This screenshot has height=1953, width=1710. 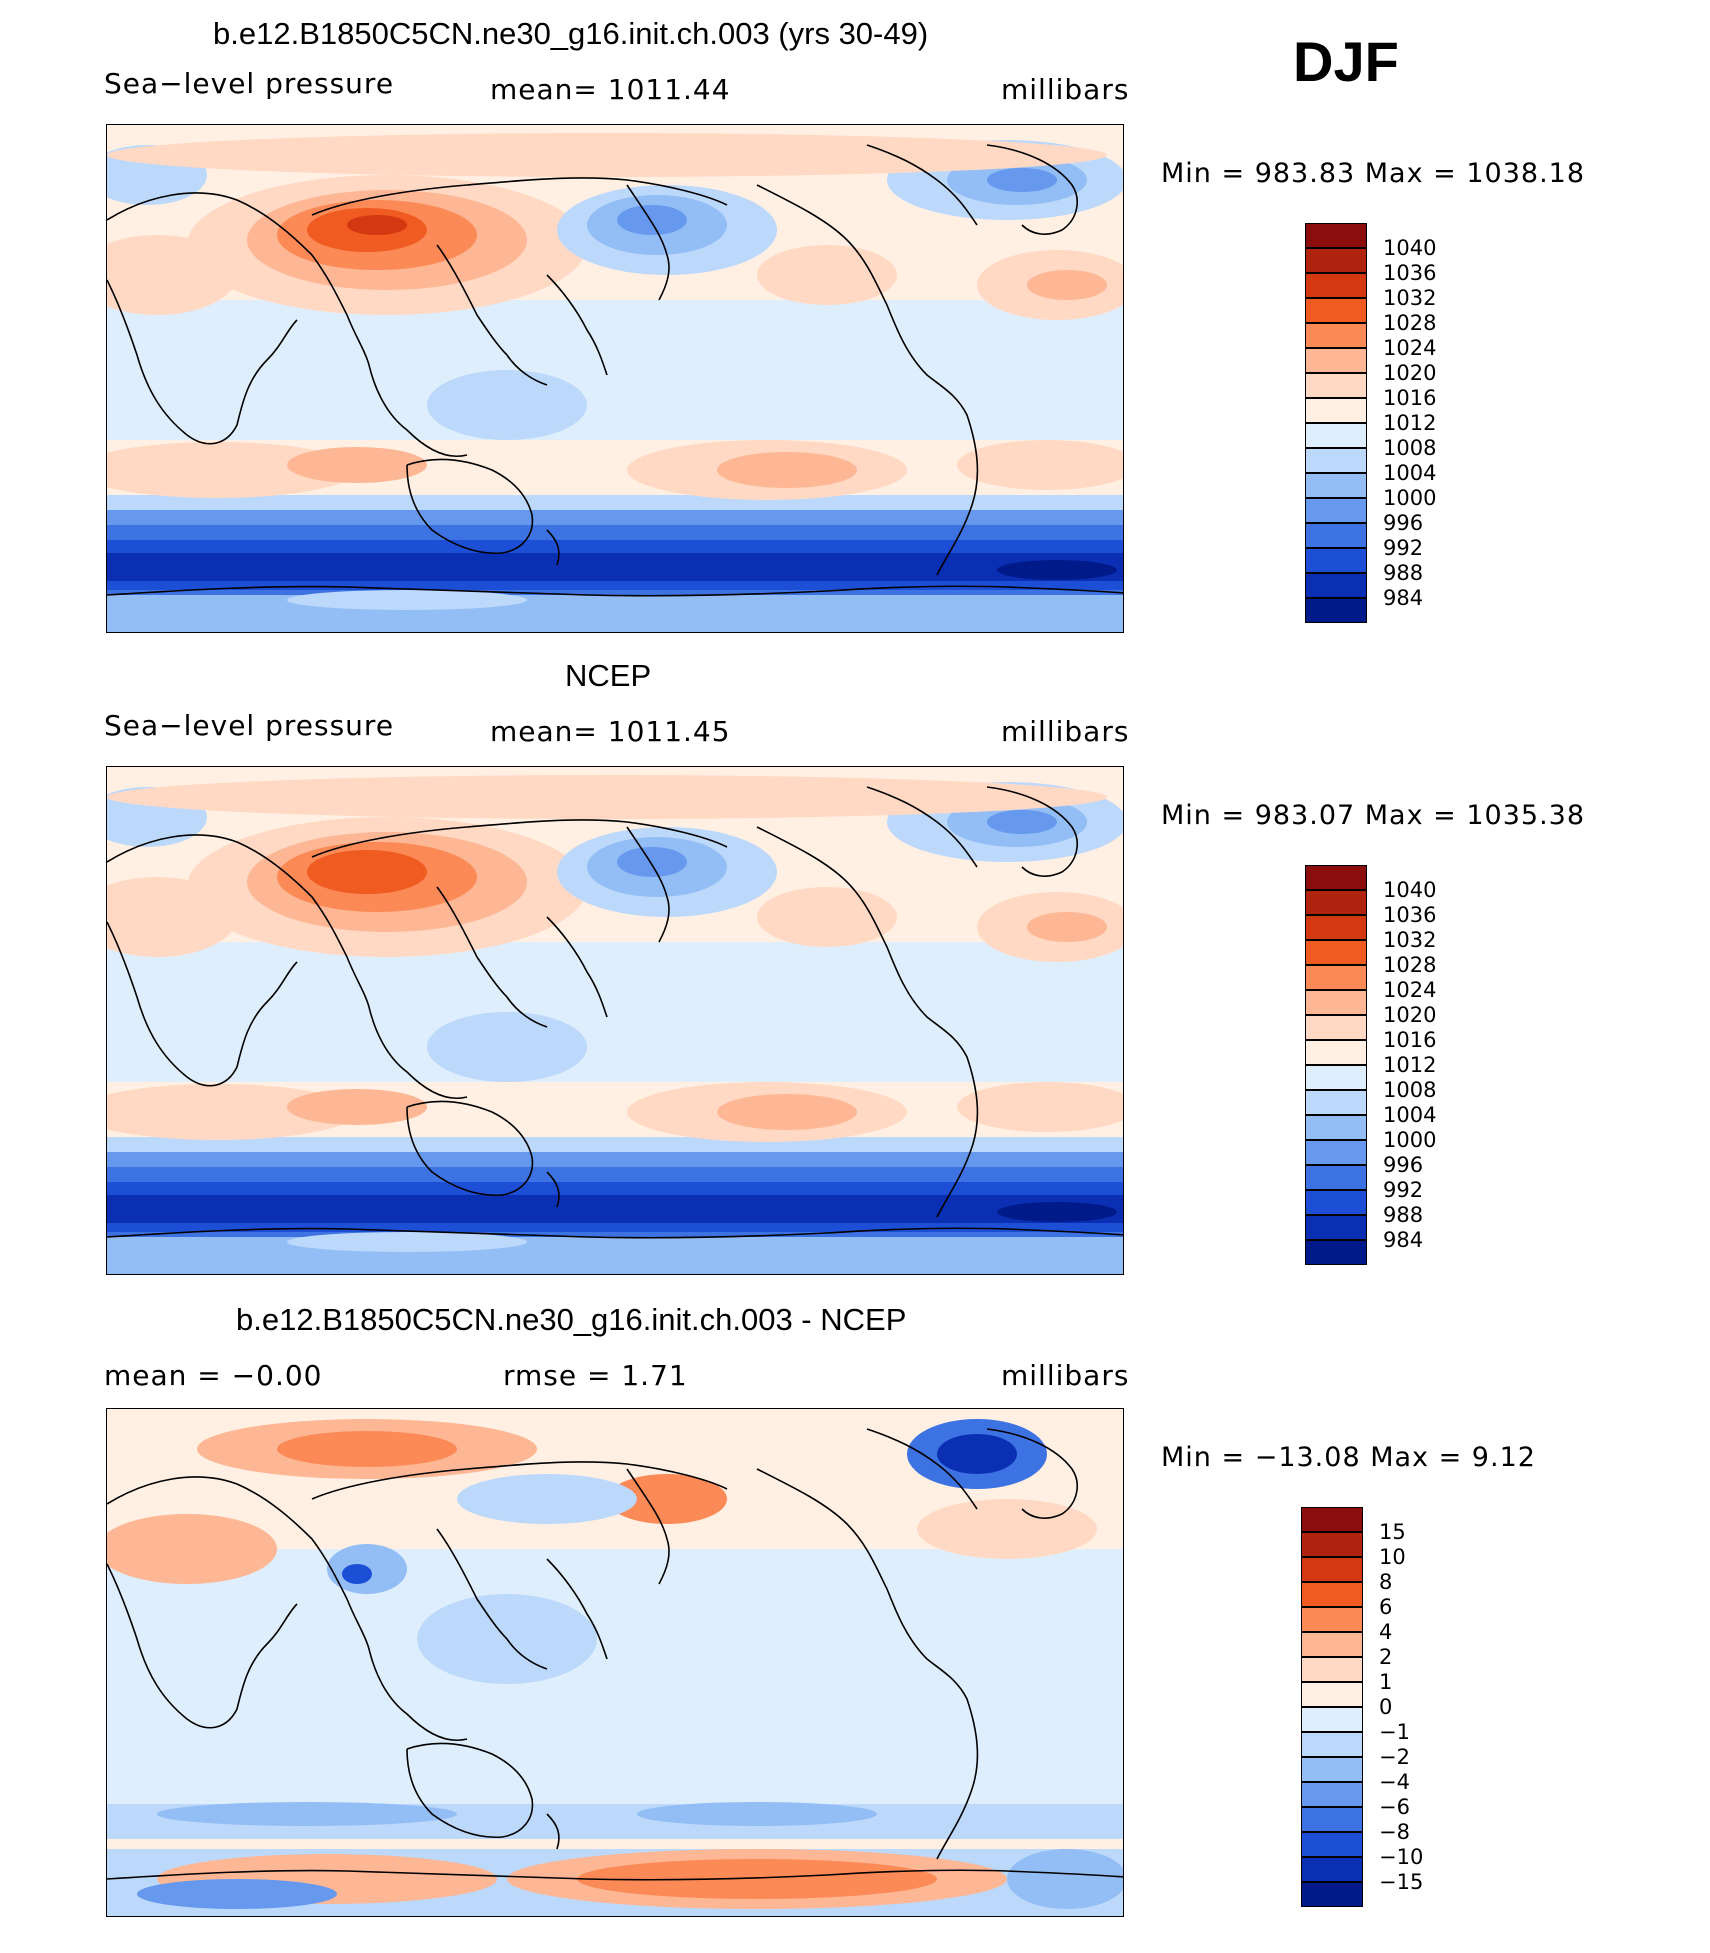 I want to click on colorbar-ncep-label: 1040, so click(x=1410, y=890).